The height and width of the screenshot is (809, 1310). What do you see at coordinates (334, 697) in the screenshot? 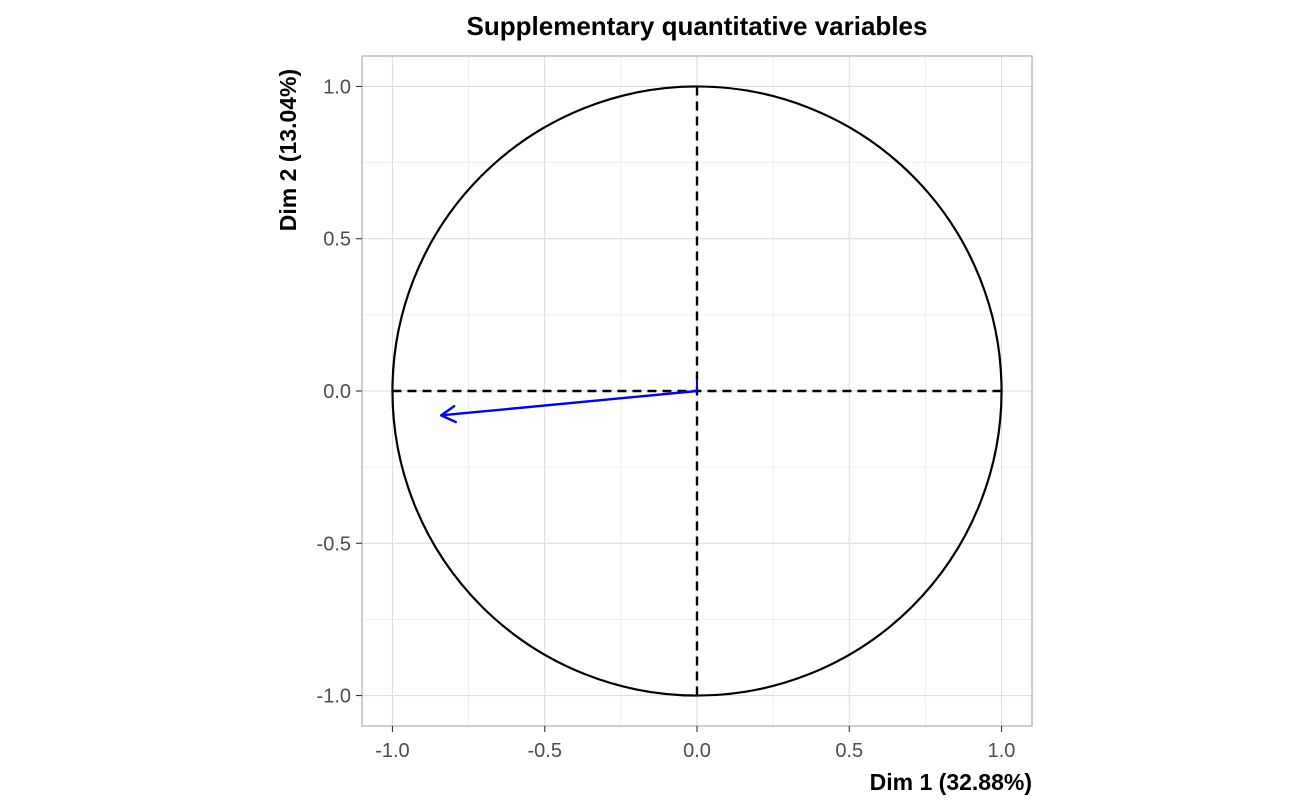
I see `y-tick-label-0: -1.0` at bounding box center [334, 697].